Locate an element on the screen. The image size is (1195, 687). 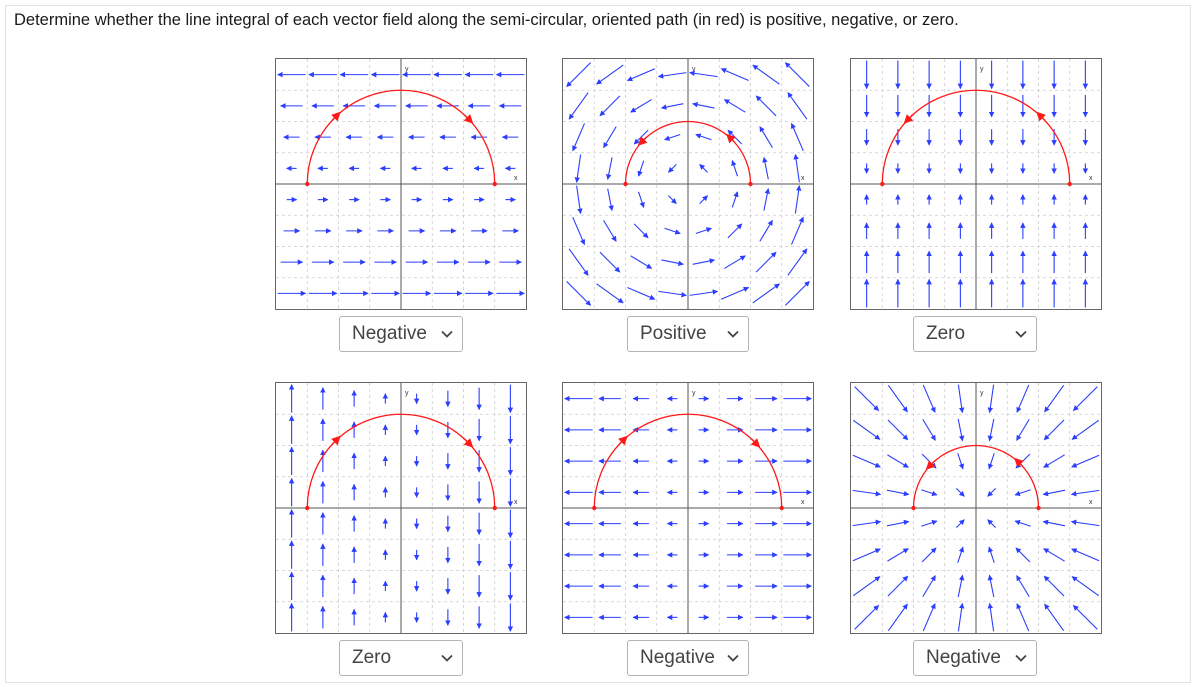
answer-select-4-value: Zero is located at coordinates (372, 657).